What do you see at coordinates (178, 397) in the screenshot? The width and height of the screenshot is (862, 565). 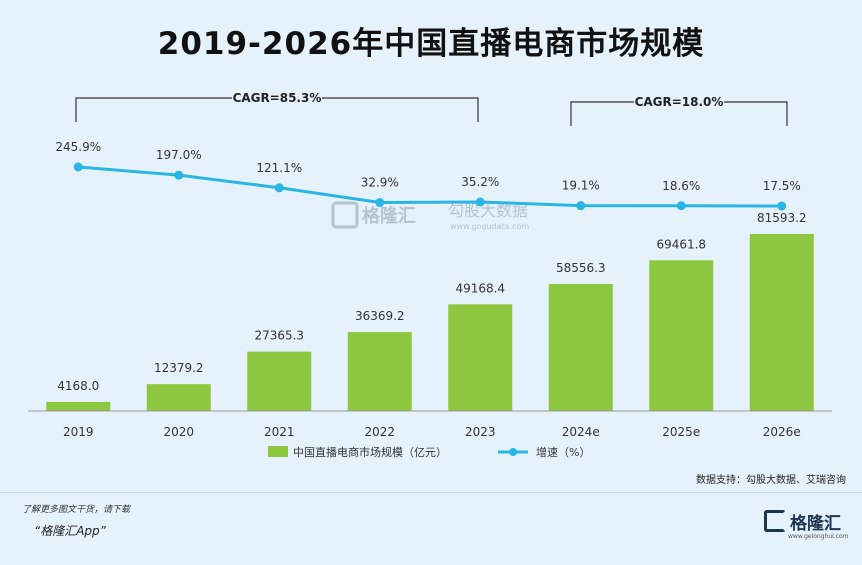 I see `bar-2020` at bounding box center [178, 397].